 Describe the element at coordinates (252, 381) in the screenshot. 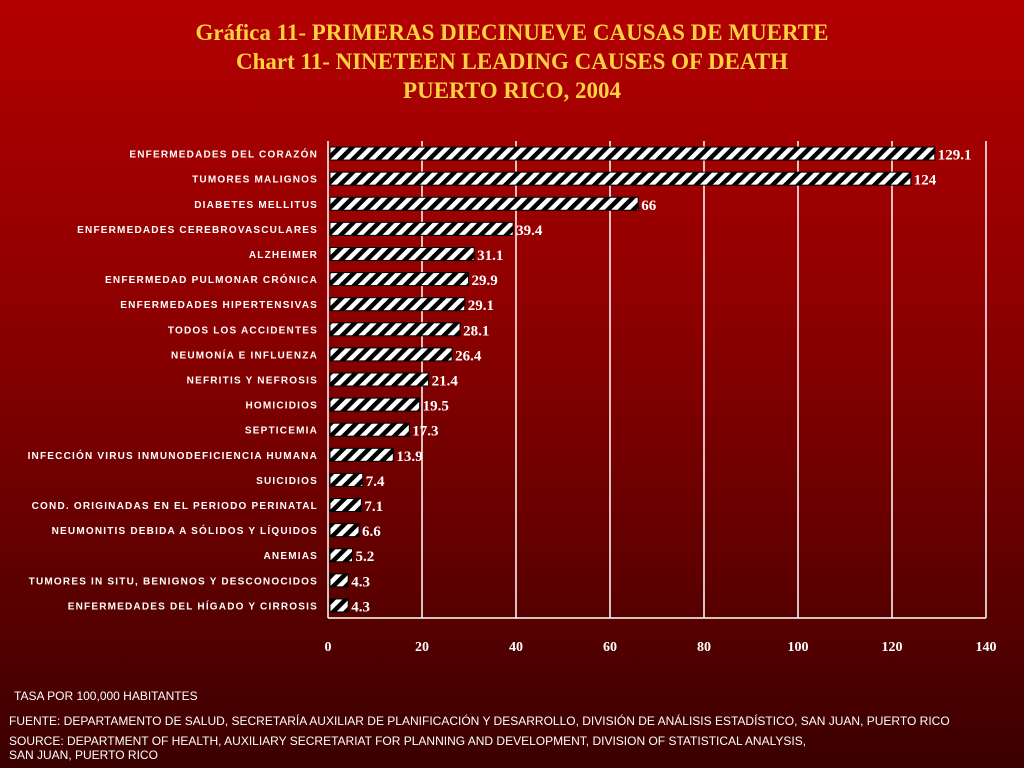

I see `category-label-9: NEFRITIS Y NEFROSIS` at that location.